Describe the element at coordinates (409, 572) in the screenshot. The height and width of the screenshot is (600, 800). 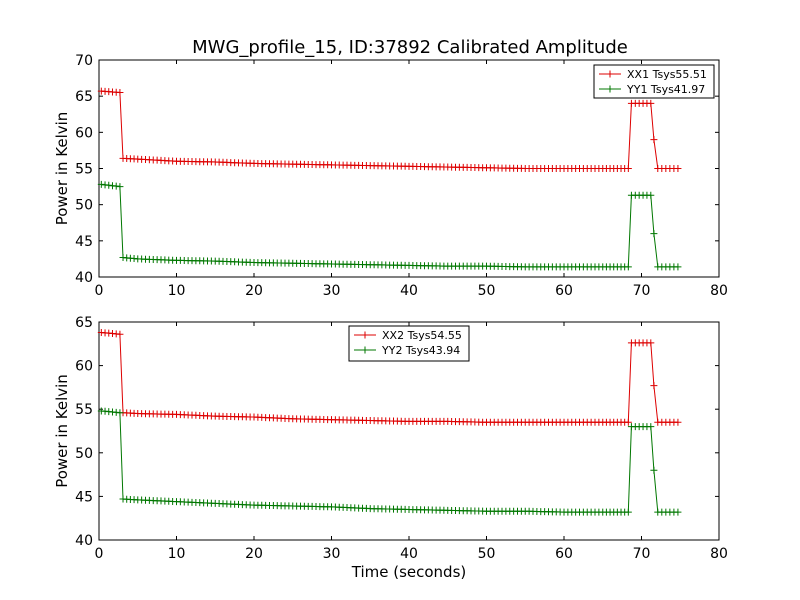
I see `x-axis-label: Time (seconds)` at that location.